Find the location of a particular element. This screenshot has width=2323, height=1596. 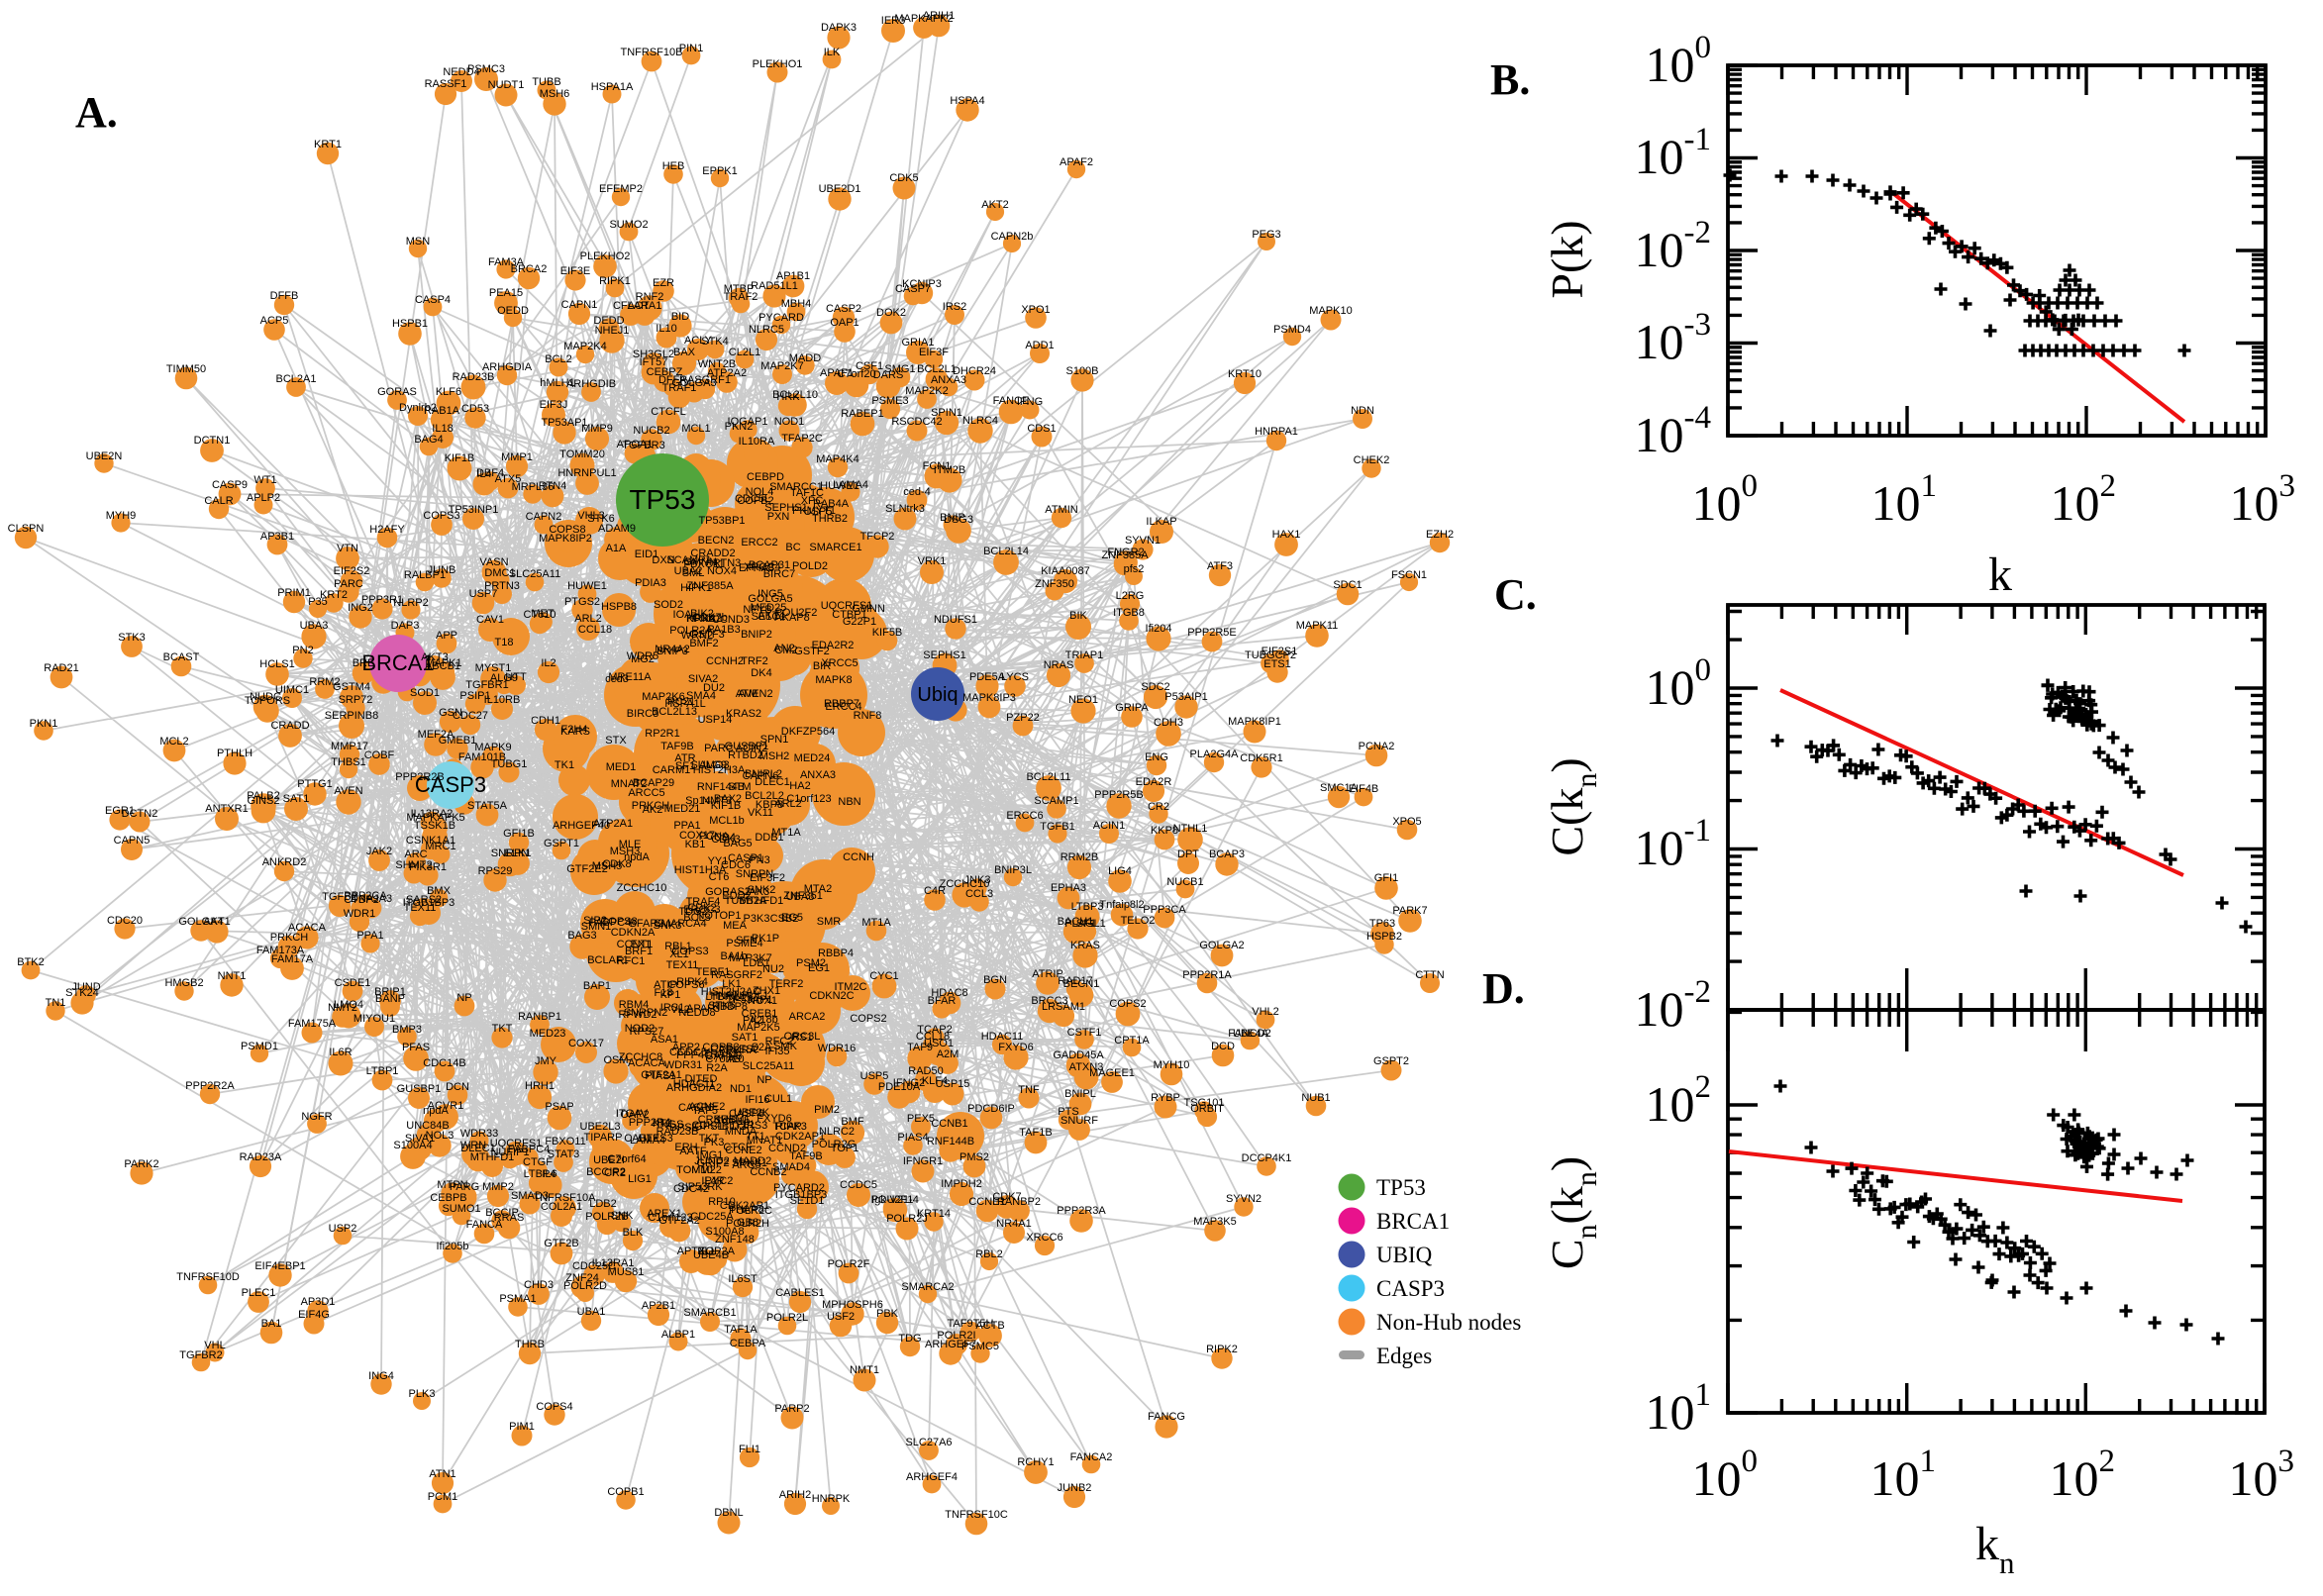

svg-text: P(k) is located at coordinates (1567, 259).